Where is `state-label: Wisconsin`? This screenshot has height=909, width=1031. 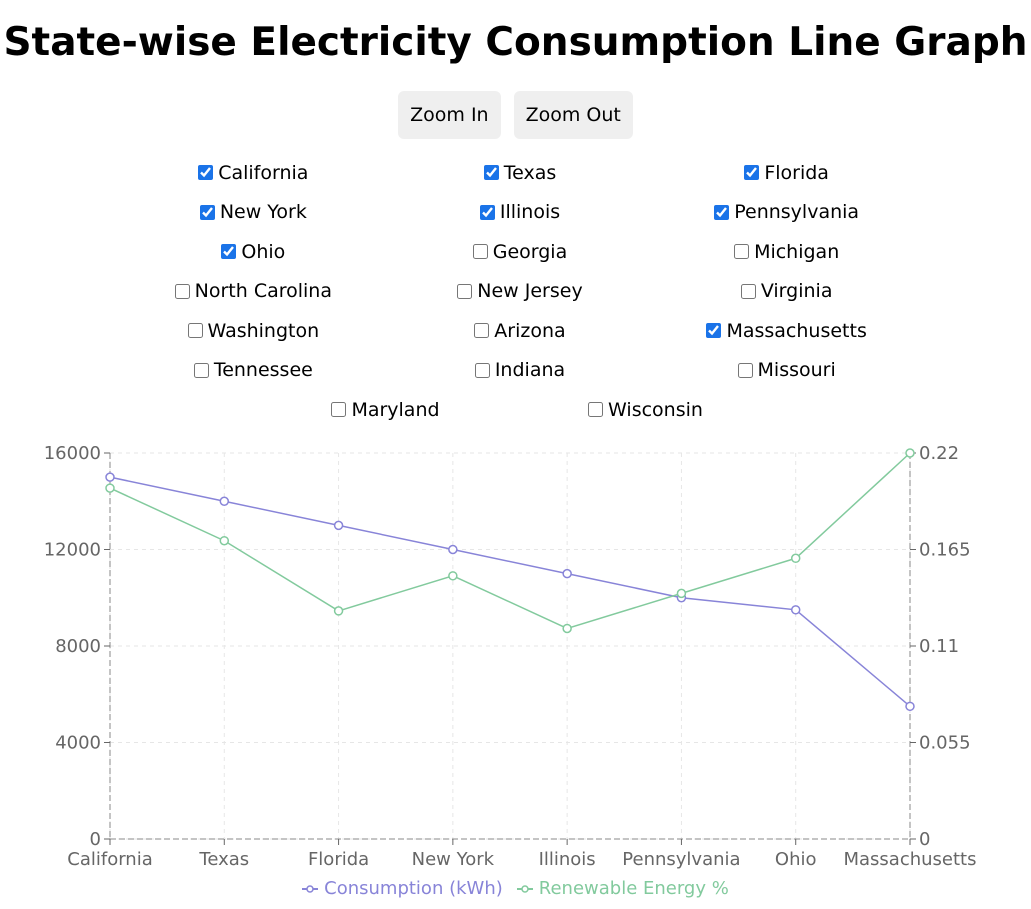
state-label: Wisconsin is located at coordinates (655, 409).